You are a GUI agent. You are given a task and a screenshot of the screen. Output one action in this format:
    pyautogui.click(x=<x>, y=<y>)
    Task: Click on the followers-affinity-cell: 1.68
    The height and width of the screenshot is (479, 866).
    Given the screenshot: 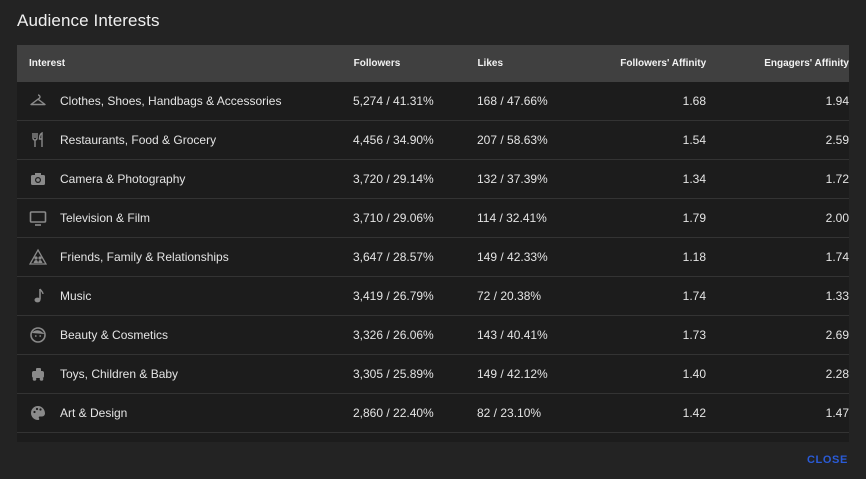 What is the action you would take?
    pyautogui.click(x=694, y=101)
    